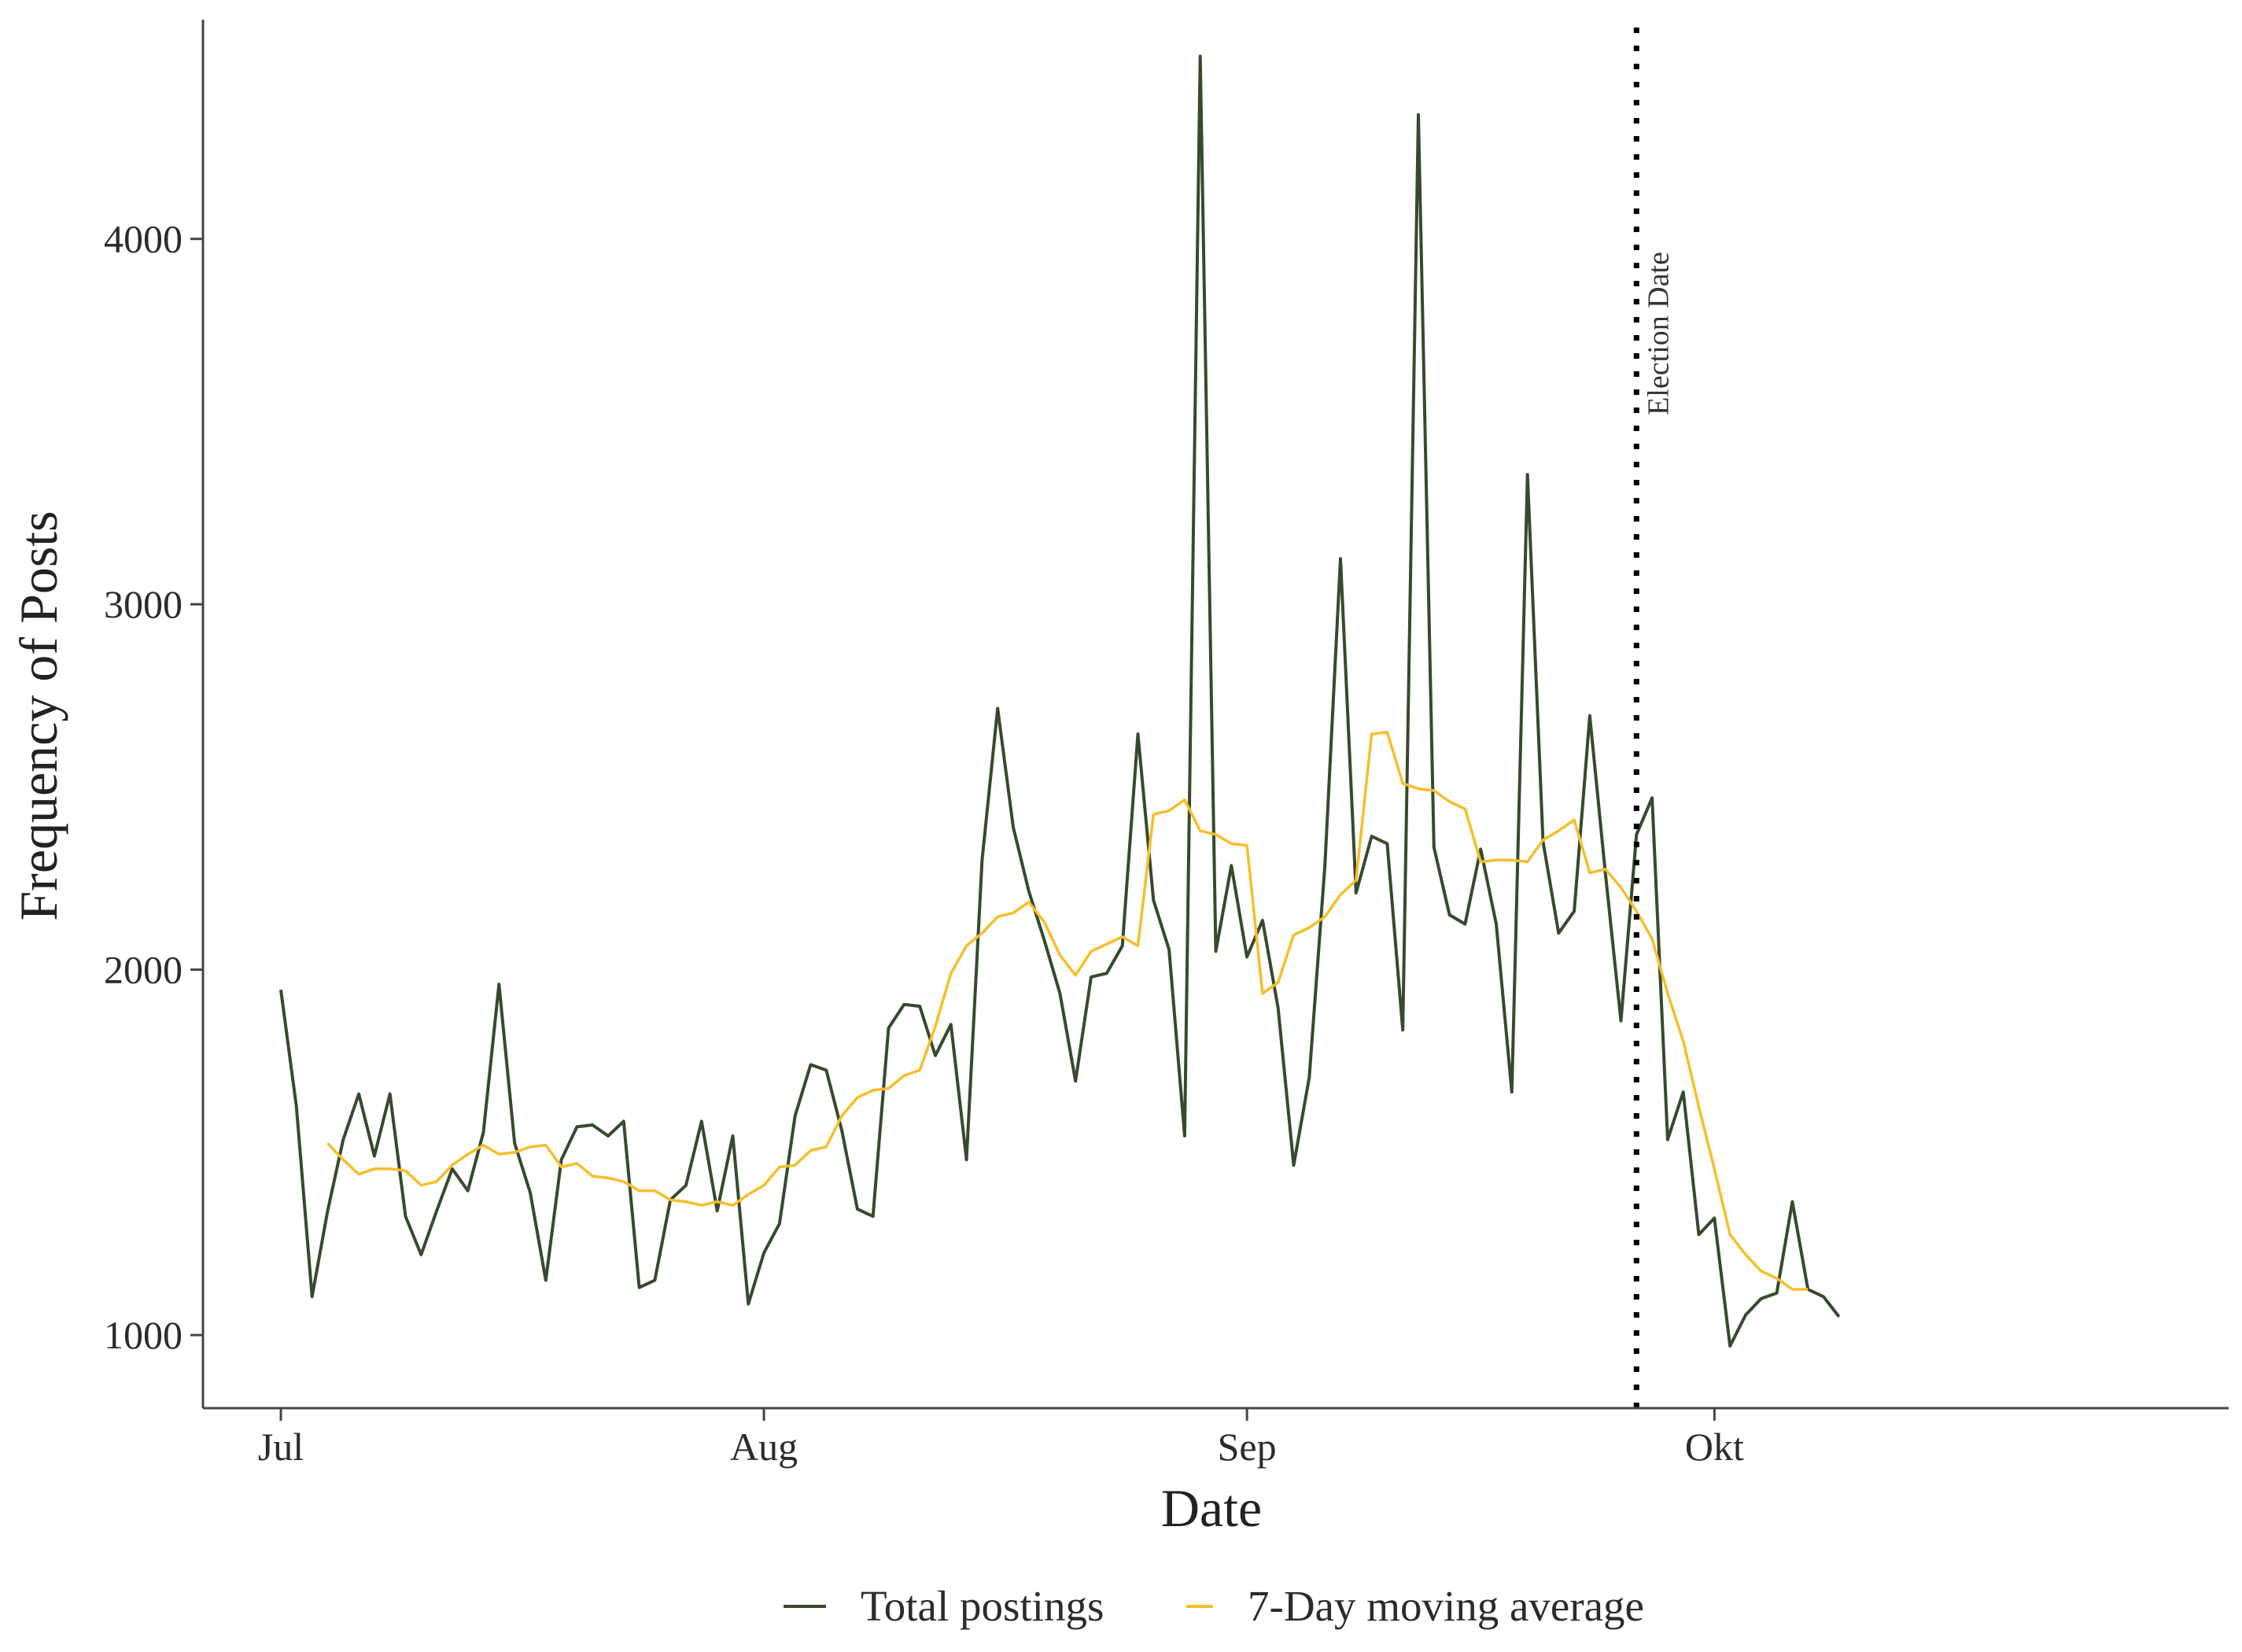 The height and width of the screenshot is (1652, 2242). I want to click on legend-label-total-postings: Total postings, so click(982, 1606).